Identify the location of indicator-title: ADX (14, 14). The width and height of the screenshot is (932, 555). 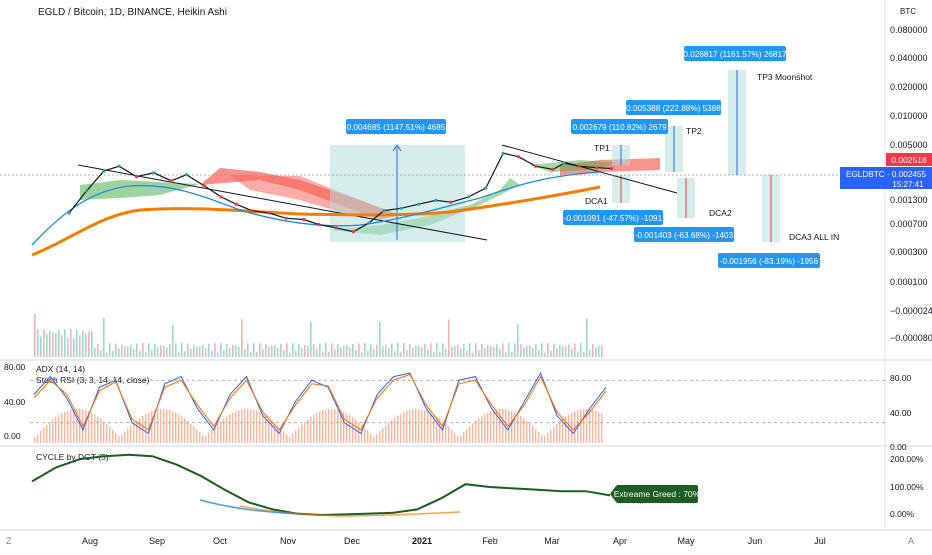
(60, 369).